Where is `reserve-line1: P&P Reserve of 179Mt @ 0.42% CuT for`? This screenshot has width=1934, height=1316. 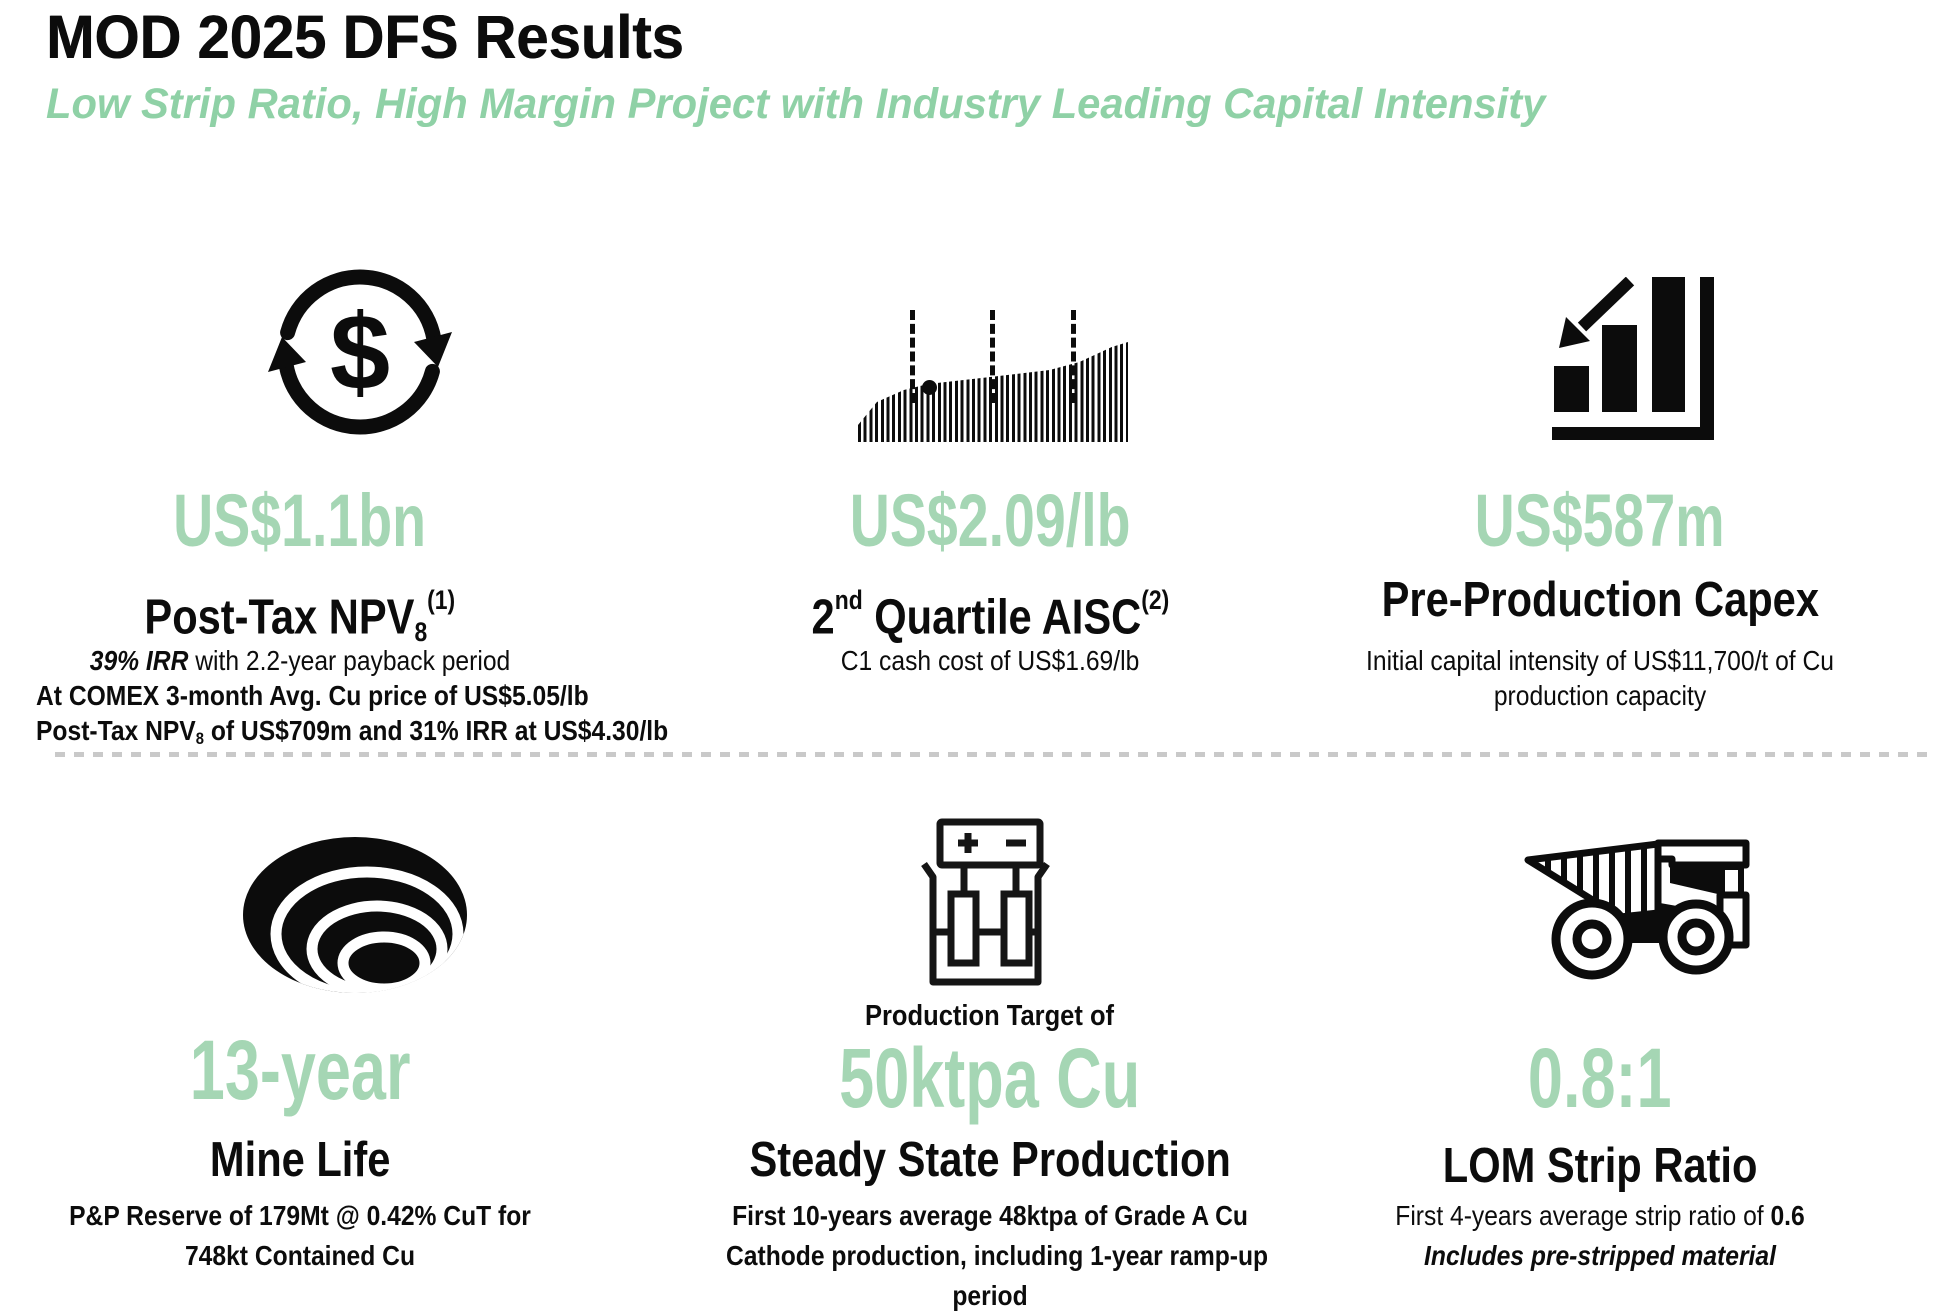
reserve-line1: P&P Reserve of 179Mt @ 0.42% CuT for is located at coordinates (300, 1215).